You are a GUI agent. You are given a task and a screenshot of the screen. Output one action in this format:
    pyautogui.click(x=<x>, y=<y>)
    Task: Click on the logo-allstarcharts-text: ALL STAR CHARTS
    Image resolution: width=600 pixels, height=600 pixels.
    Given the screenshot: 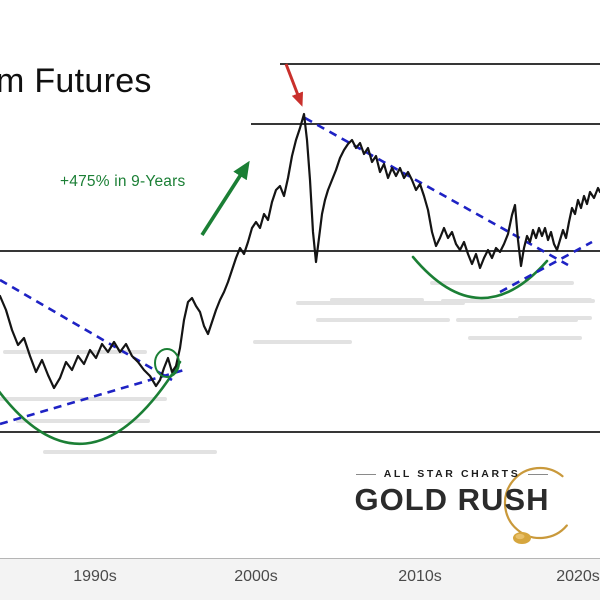 What is the action you would take?
    pyautogui.click(x=452, y=474)
    